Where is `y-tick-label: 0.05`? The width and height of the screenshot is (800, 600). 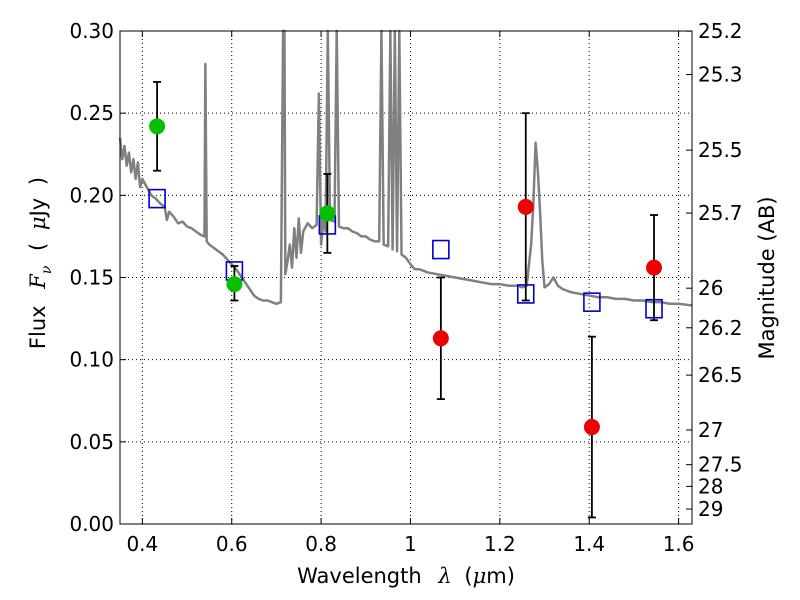 y-tick-label: 0.05 is located at coordinates (91, 442).